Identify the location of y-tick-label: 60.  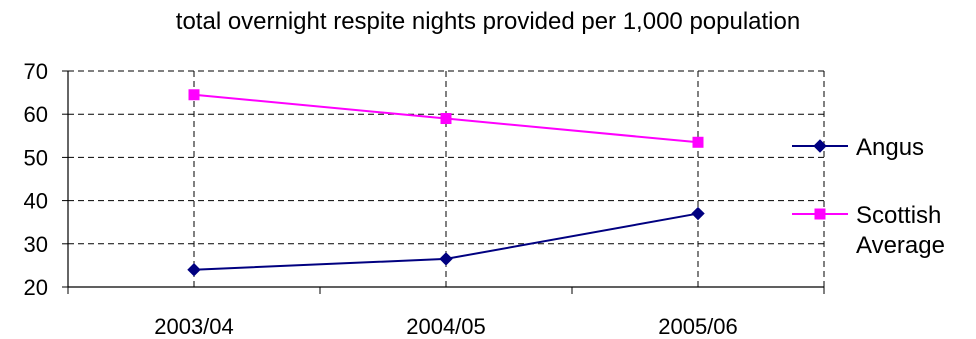
(36, 114).